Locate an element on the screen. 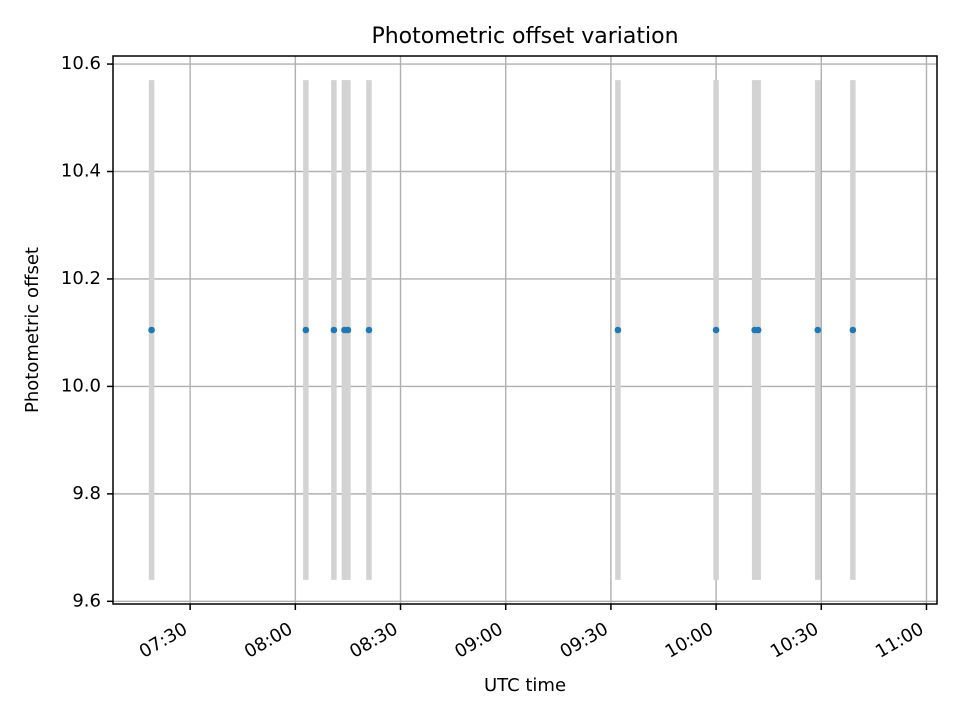  y-tick-label: 10.6 is located at coordinates (81, 63).